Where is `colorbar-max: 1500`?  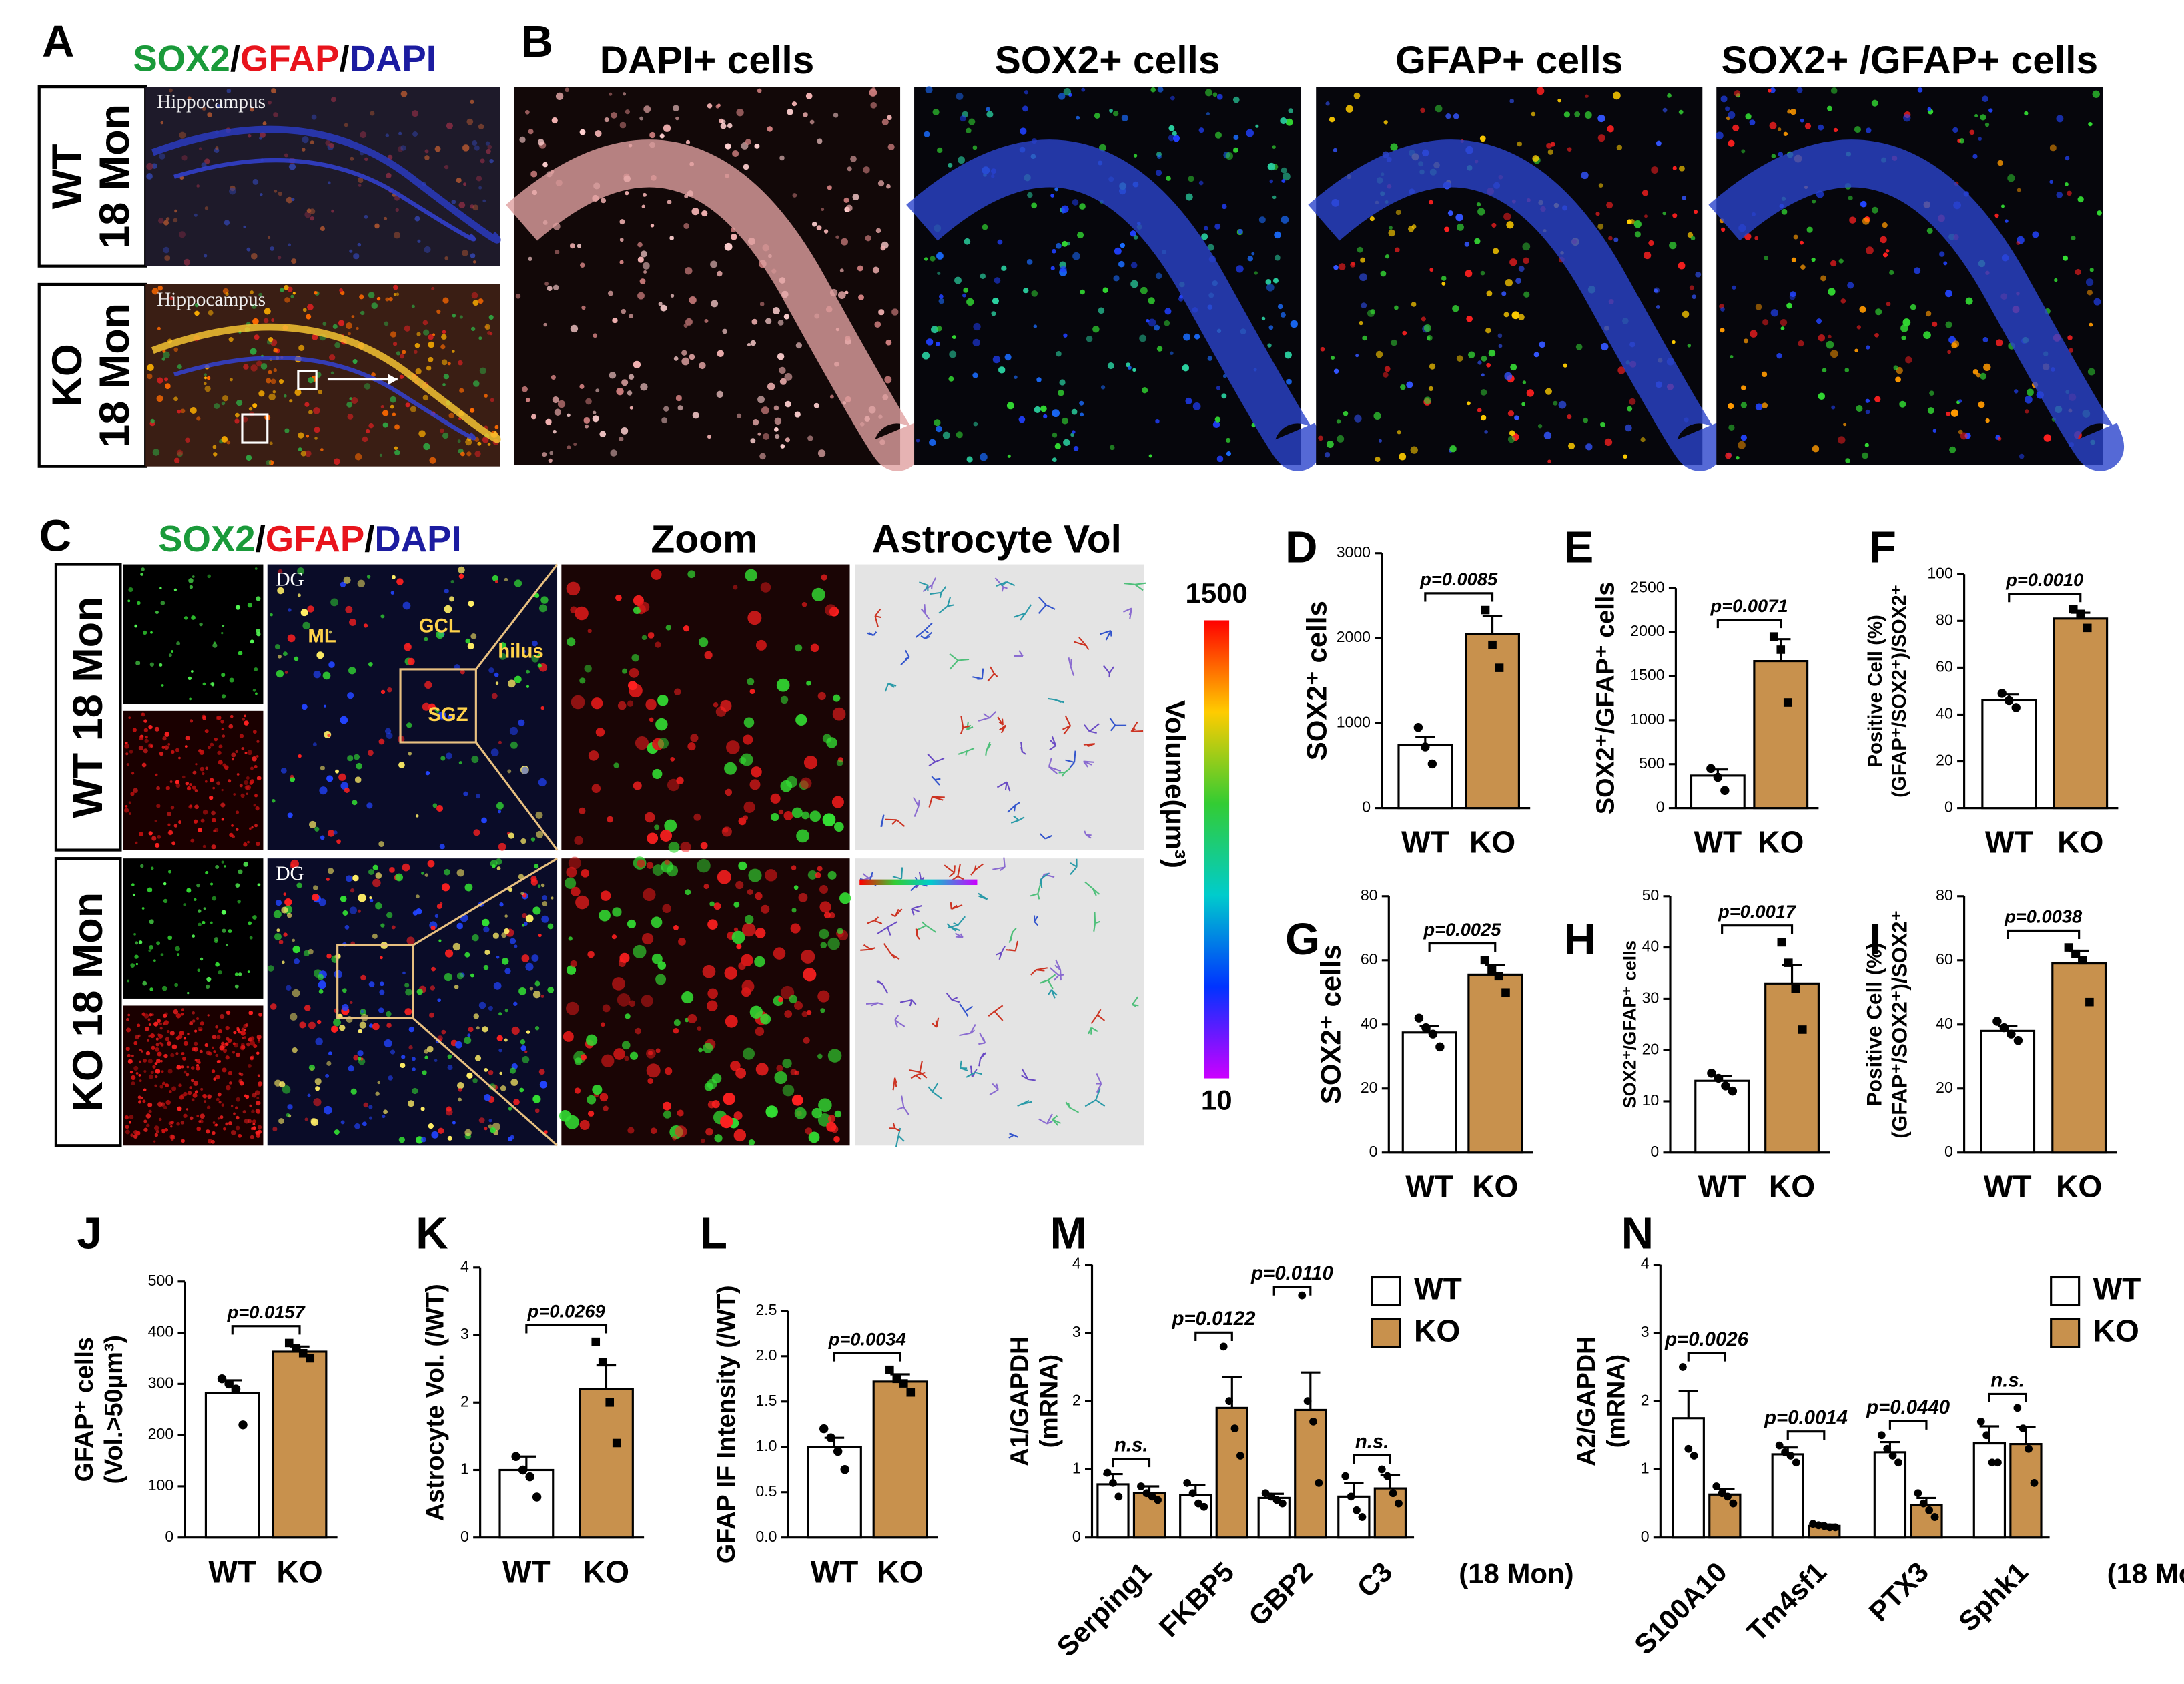
colorbar-max: 1500 is located at coordinates (1217, 593).